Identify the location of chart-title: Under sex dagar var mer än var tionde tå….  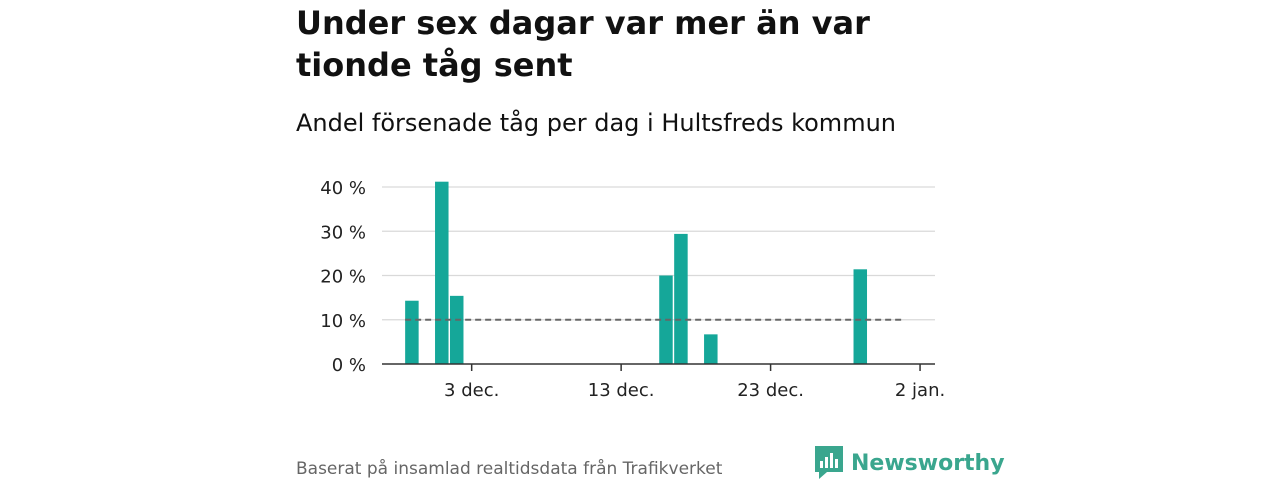
(583, 44).